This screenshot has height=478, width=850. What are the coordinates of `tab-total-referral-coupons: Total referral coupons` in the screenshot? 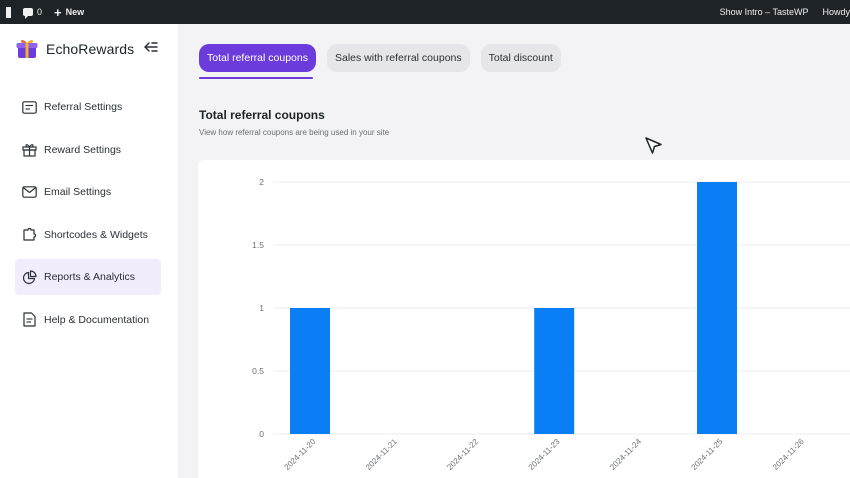 It's located at (257, 58).